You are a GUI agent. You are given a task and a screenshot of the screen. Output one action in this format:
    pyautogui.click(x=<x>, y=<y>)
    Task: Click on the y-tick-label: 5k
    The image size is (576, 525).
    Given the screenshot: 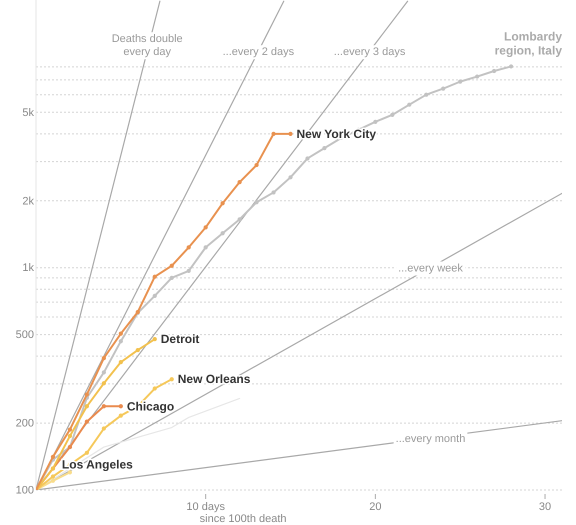 What is the action you would take?
    pyautogui.click(x=28, y=112)
    